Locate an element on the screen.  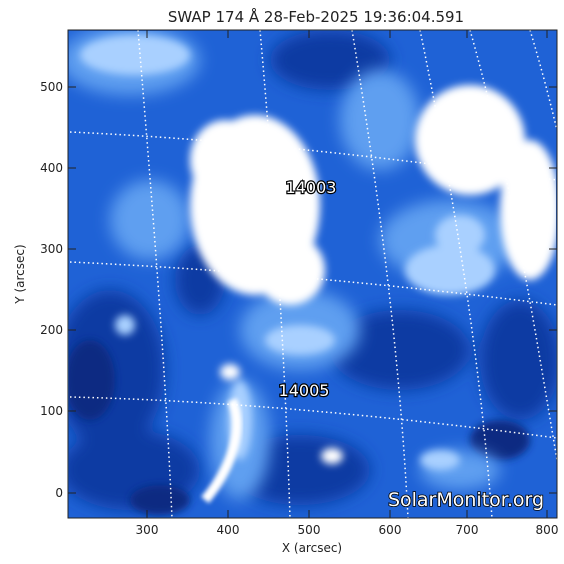
x-tick-label: 300 is located at coordinates (147, 530).